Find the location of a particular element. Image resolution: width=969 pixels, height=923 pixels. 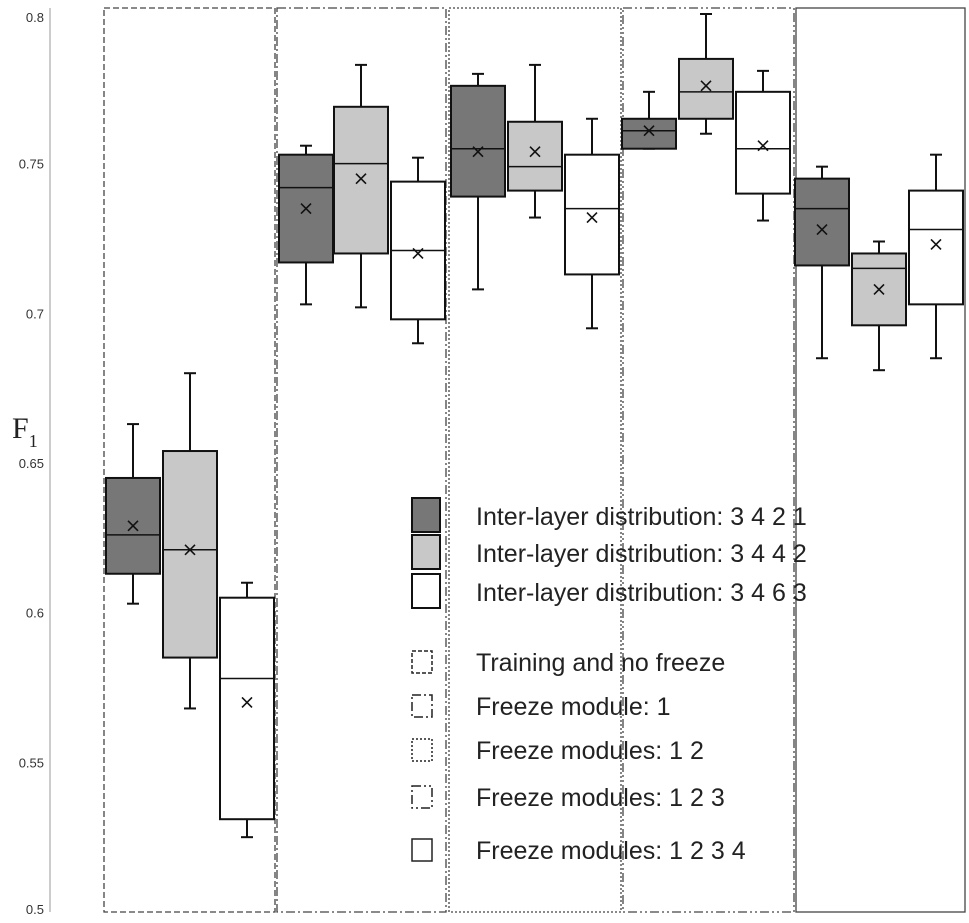

legend-label: Freeze modules: 1 2 3 is located at coordinates (600, 798).